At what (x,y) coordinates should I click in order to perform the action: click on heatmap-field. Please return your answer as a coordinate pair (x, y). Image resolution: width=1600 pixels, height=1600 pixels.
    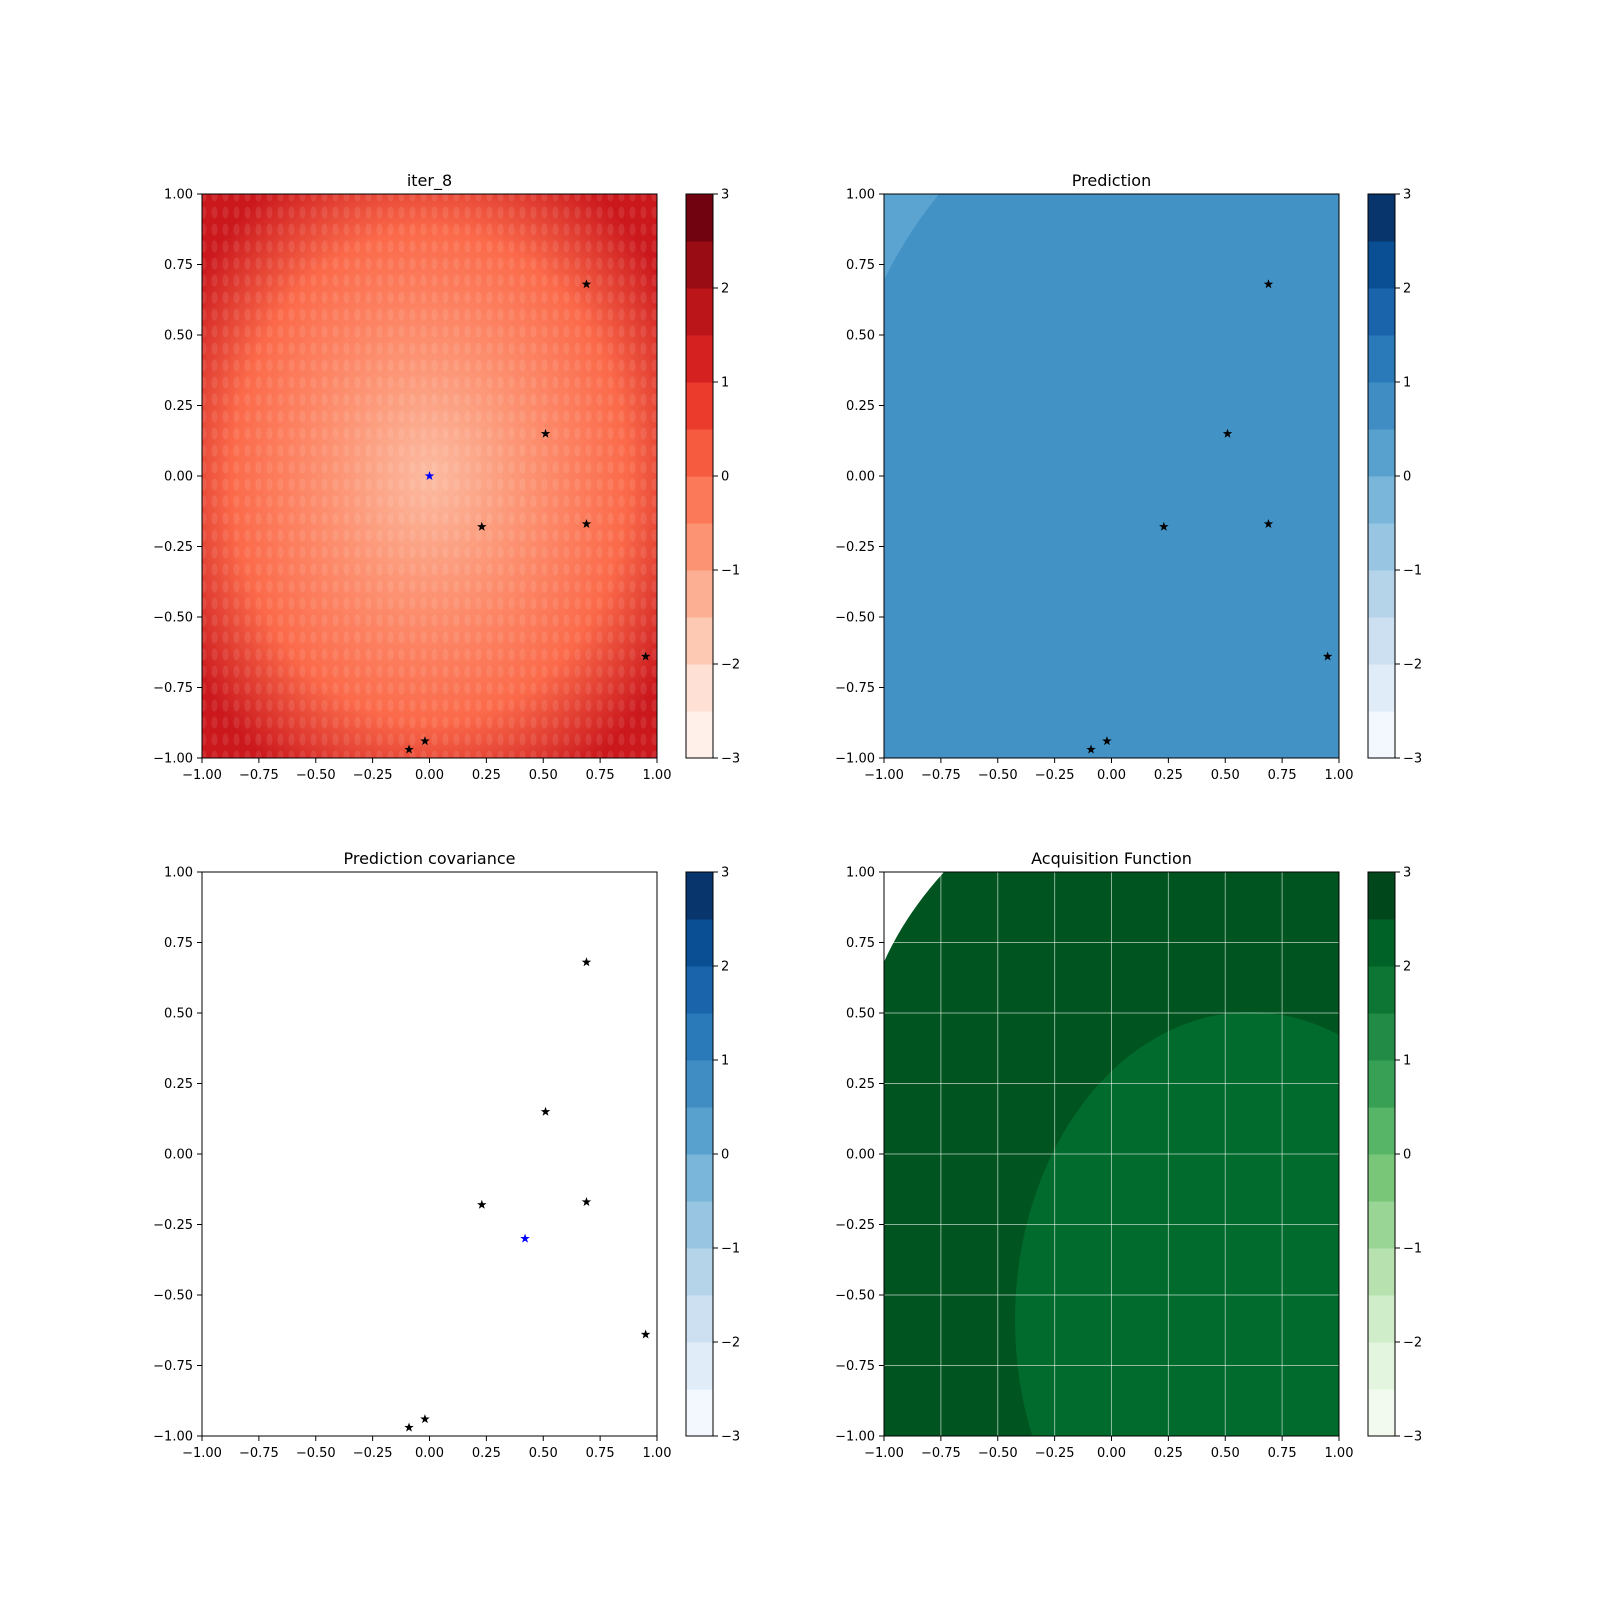
    Looking at the image, I should click on (429, 1154).